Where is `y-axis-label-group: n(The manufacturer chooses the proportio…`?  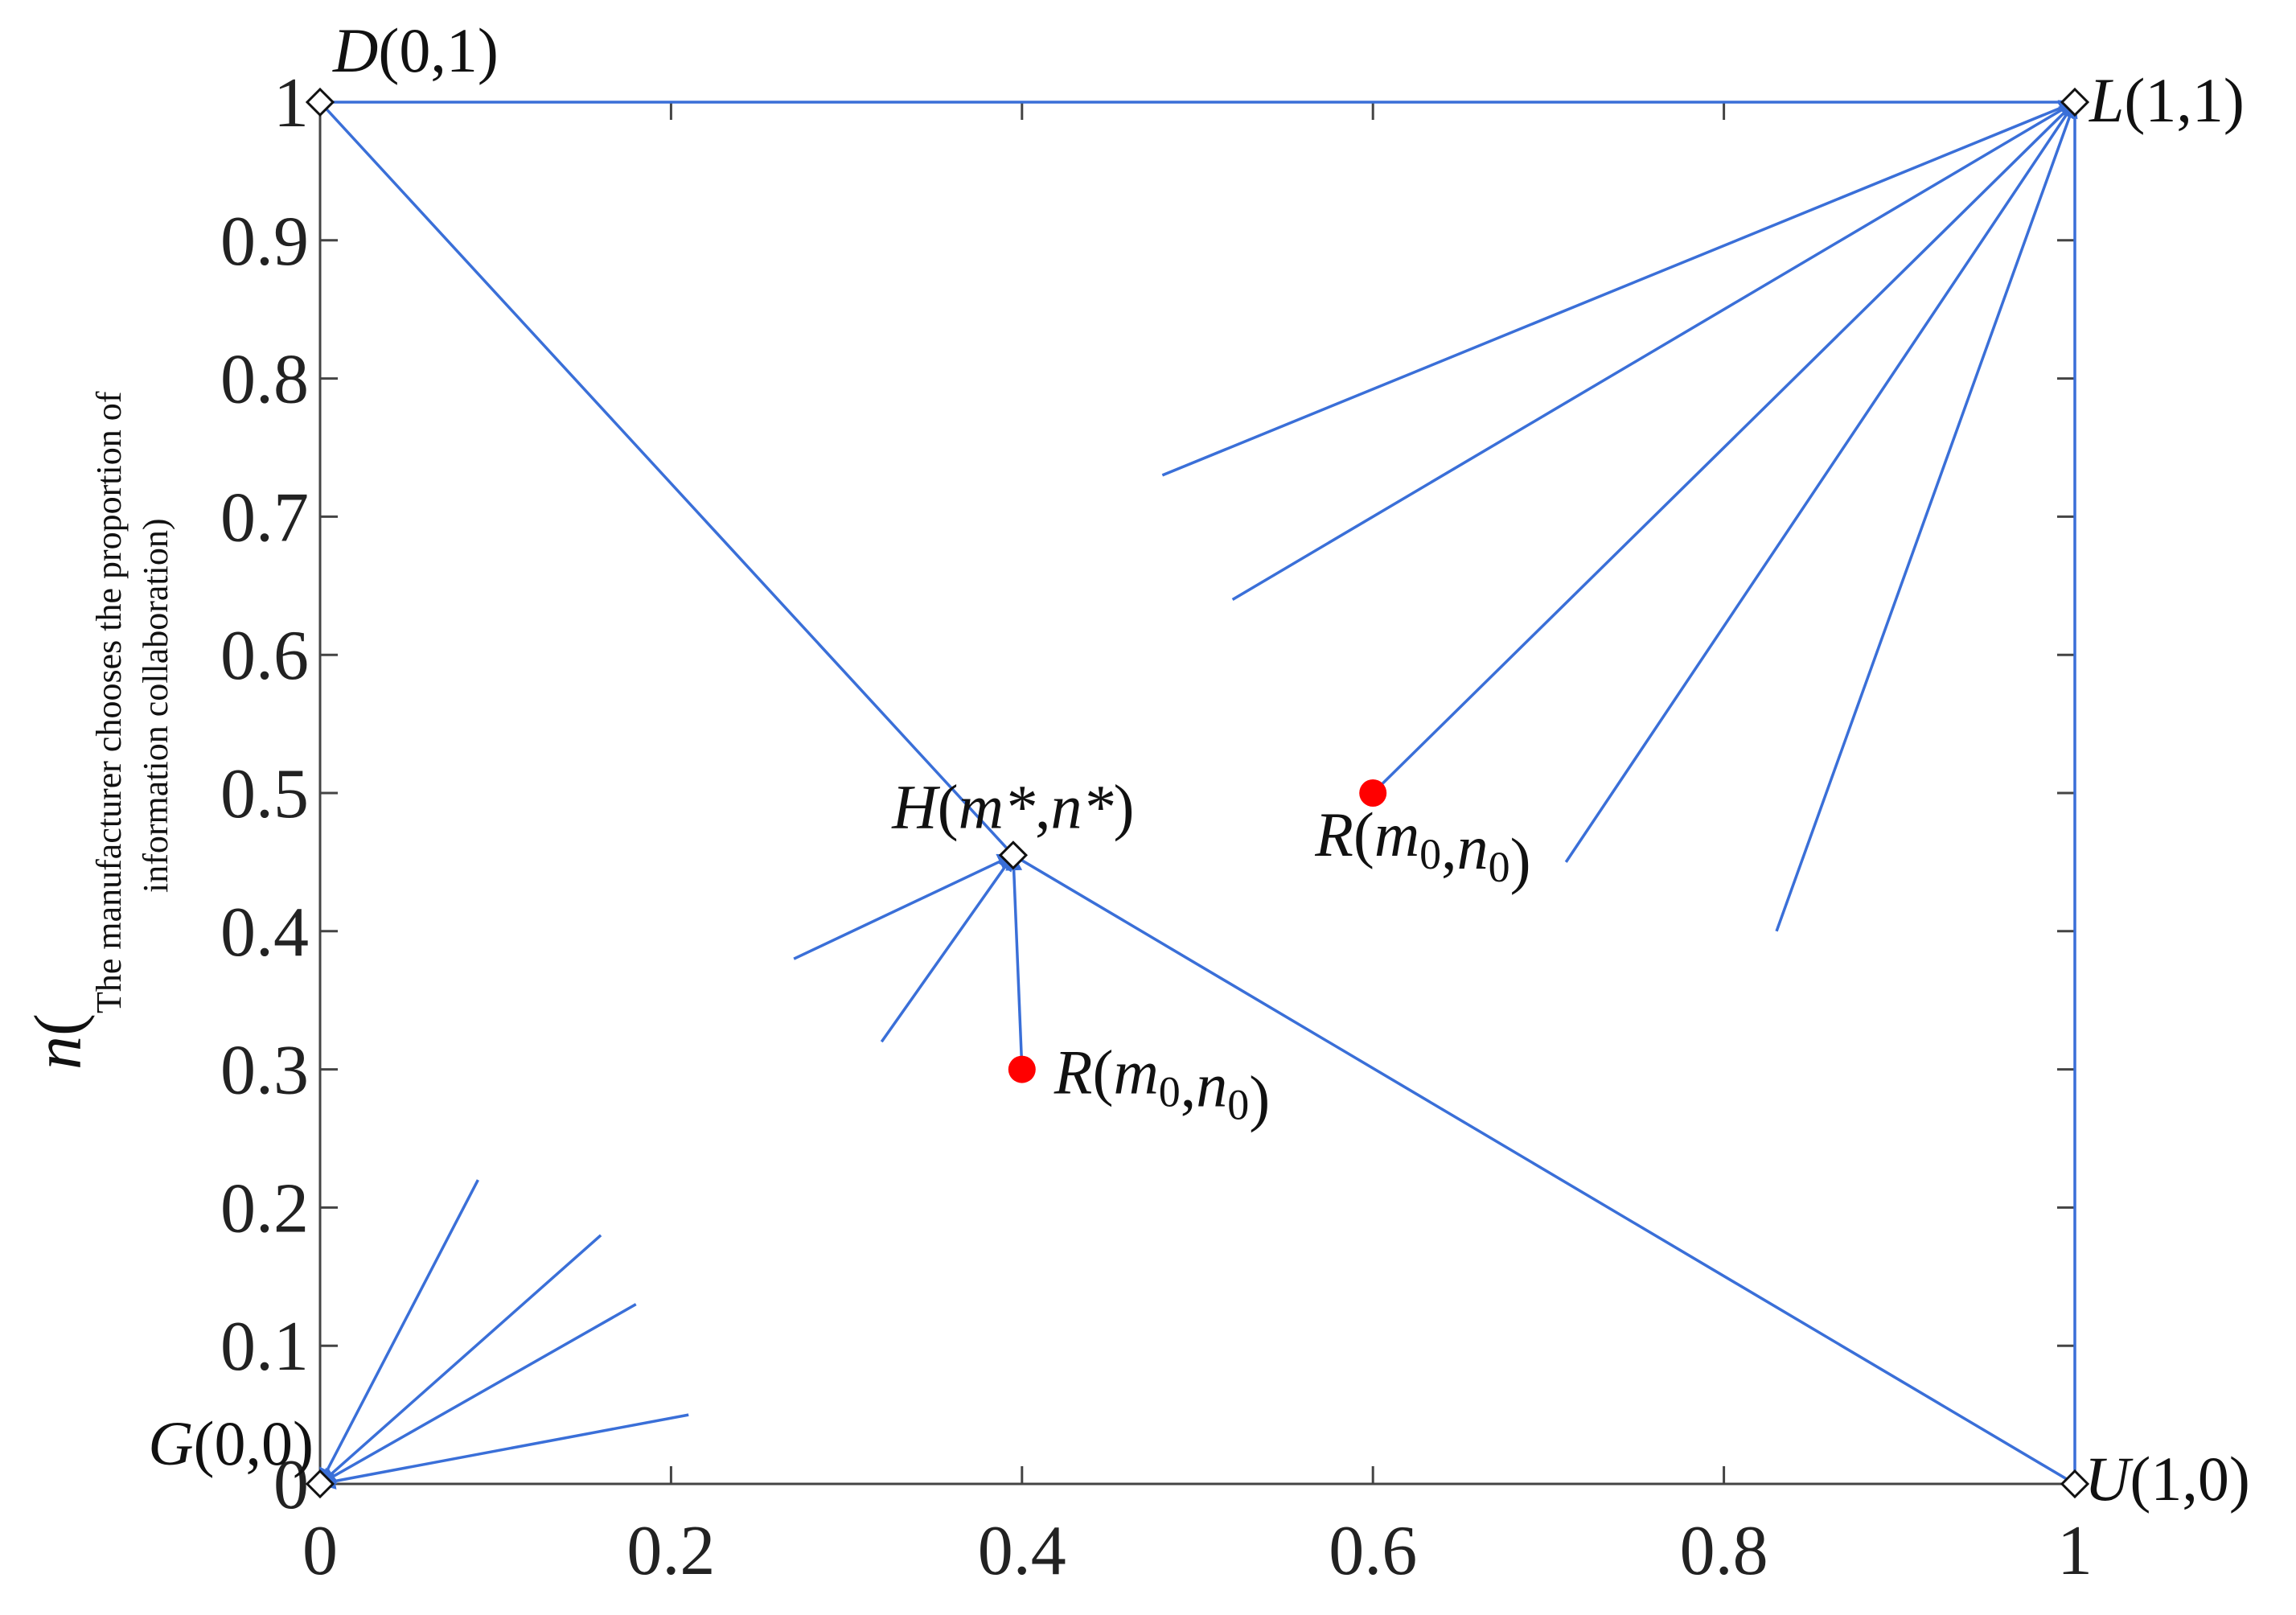 y-axis-label-group: n(The manufacturer chooses the proportio… is located at coordinates (98, 730).